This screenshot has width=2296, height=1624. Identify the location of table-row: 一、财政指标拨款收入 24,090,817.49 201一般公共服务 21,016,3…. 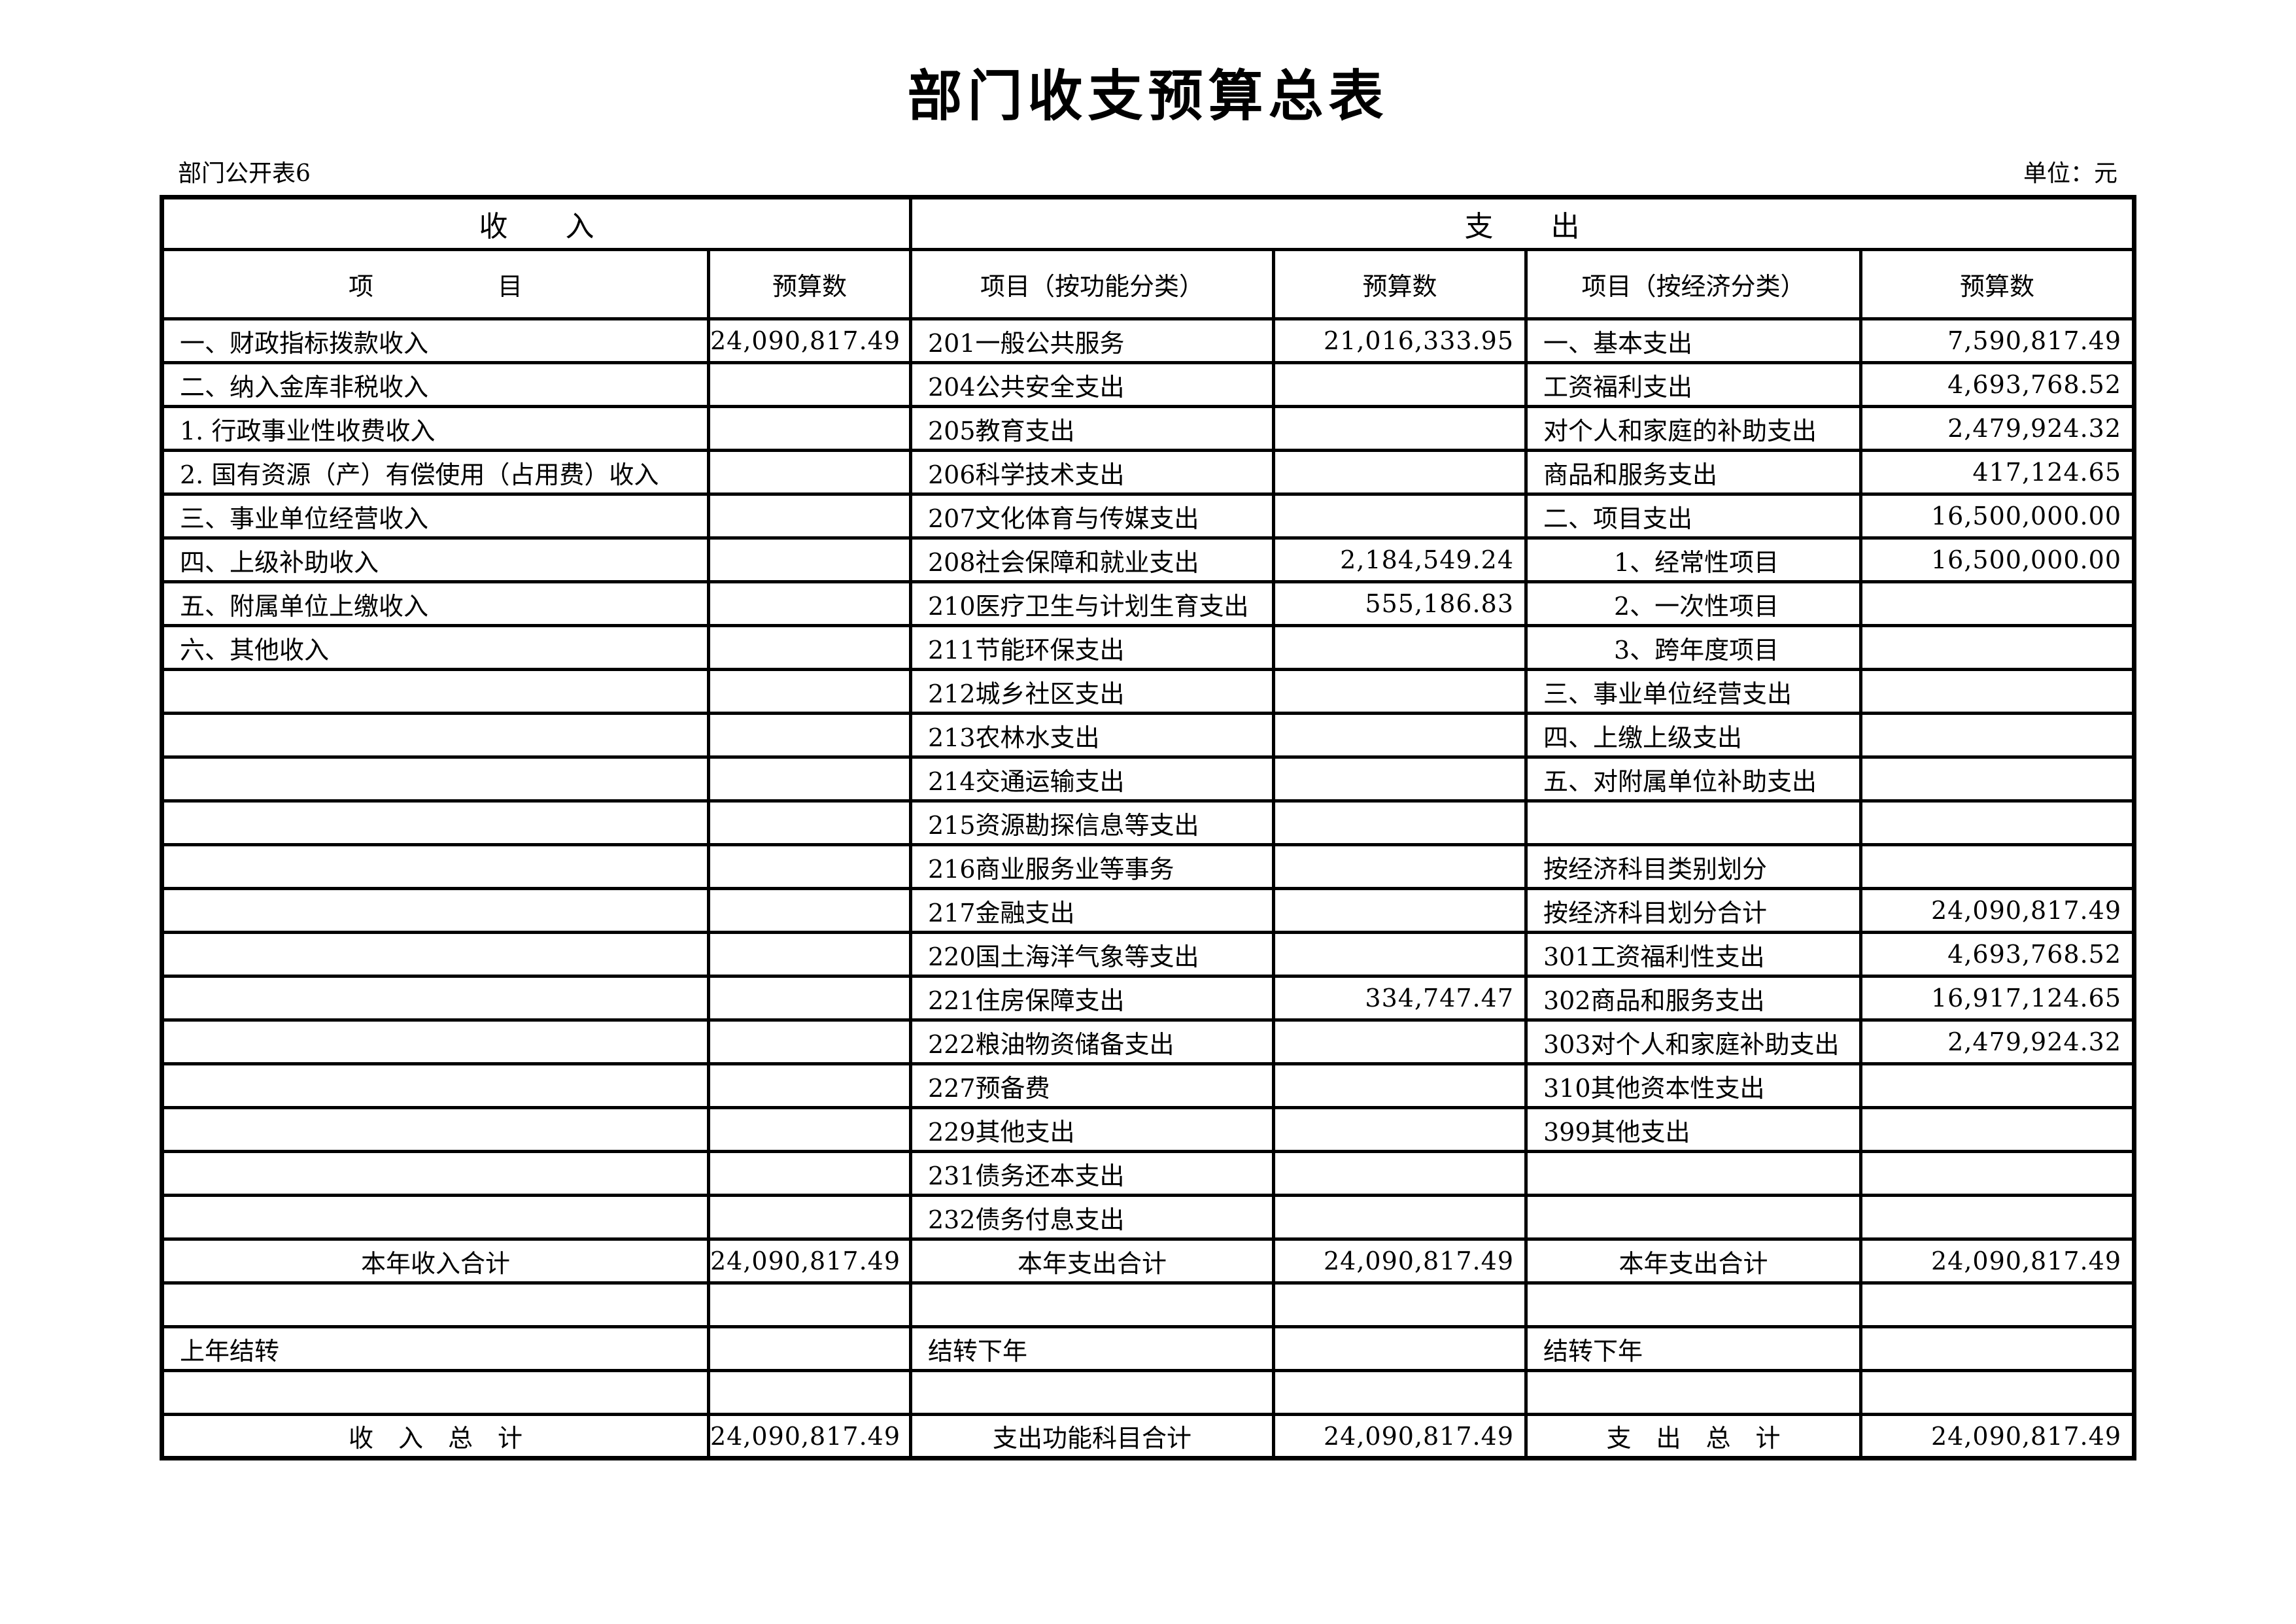
(1148, 341).